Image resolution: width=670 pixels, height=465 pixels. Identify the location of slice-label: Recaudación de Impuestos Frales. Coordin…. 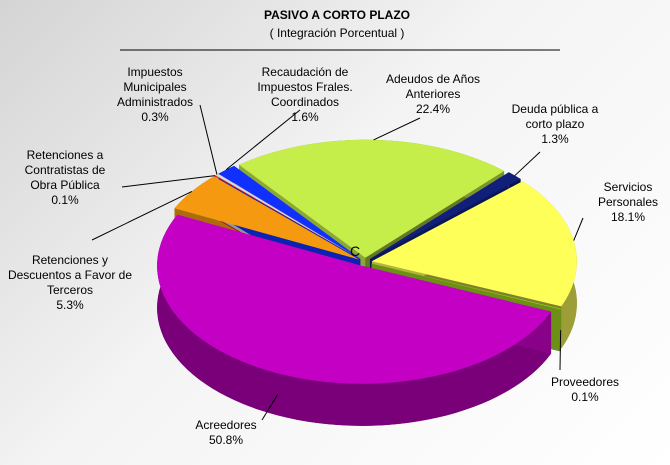
(305, 95).